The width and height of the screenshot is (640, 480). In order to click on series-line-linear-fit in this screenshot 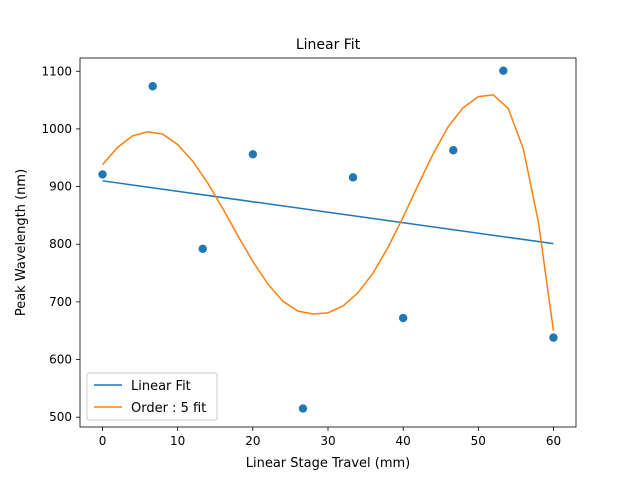, I will do `click(328, 212)`.